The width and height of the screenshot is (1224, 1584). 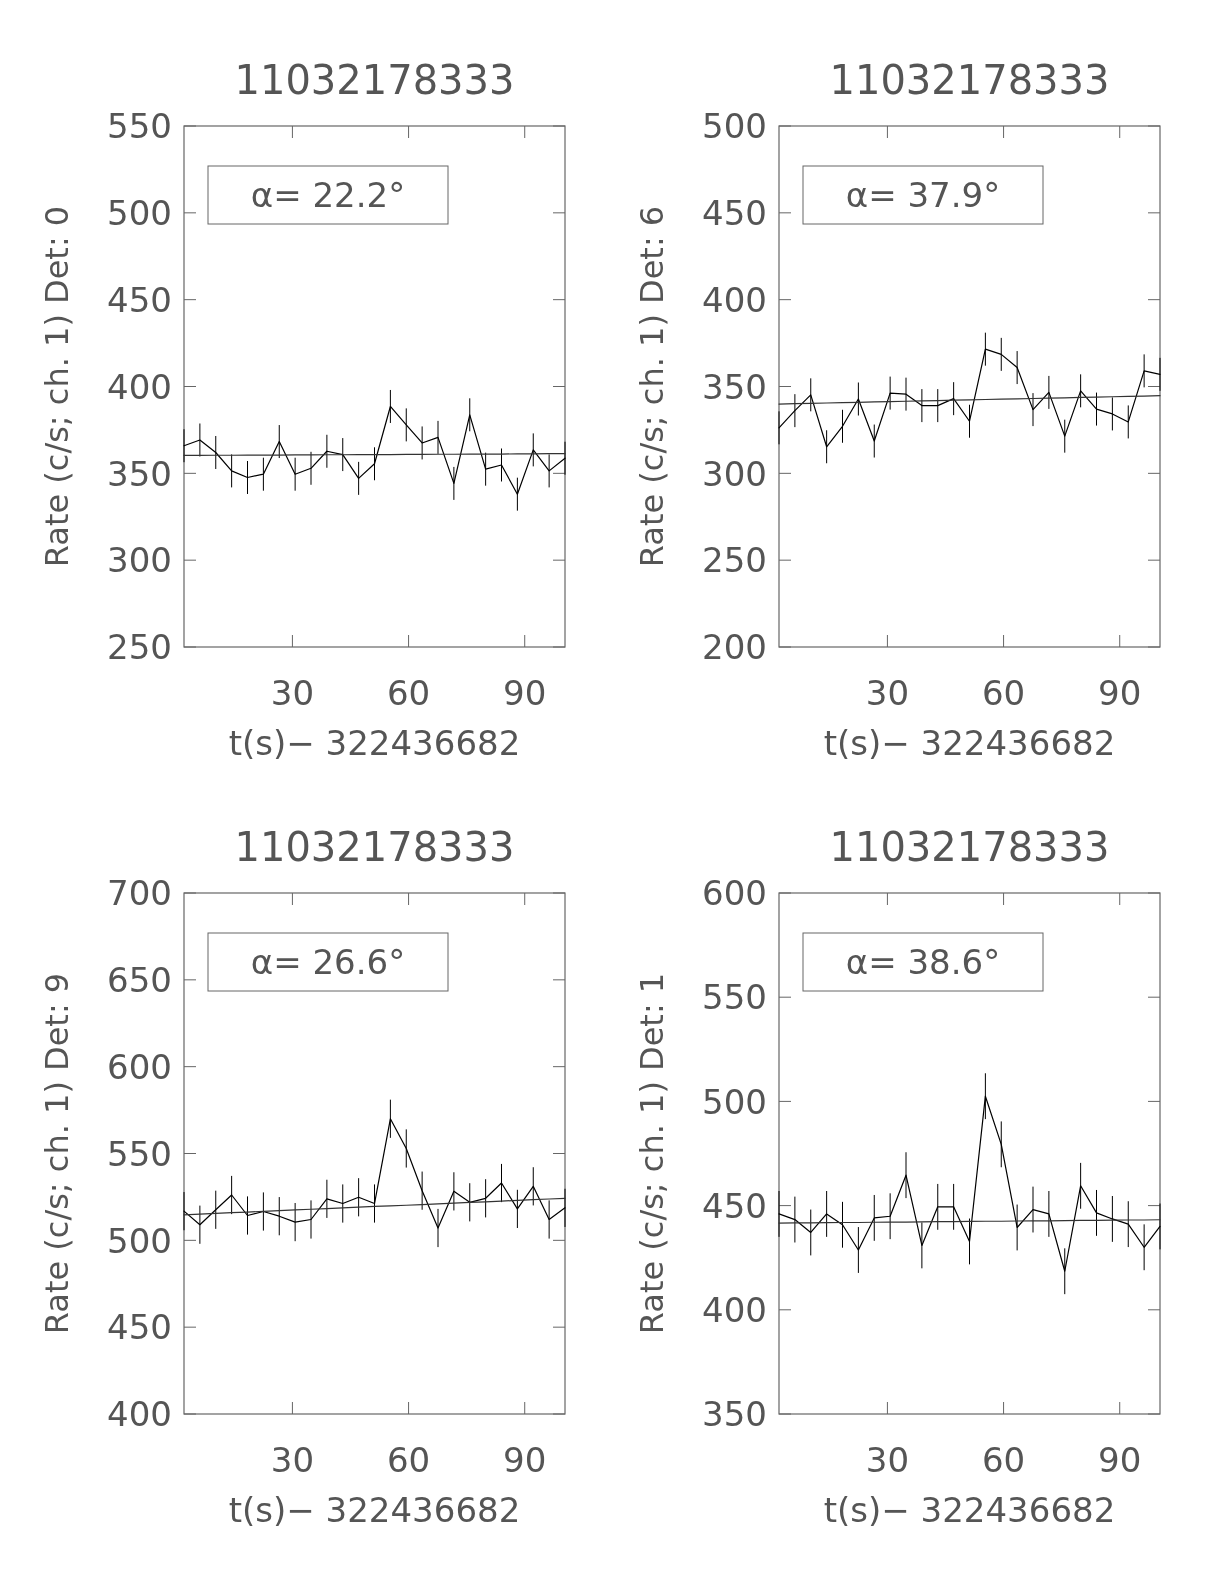 I want to click on y-axis-title: Rate (c/s; ch. 1) Det: 1, so click(x=651, y=1153).